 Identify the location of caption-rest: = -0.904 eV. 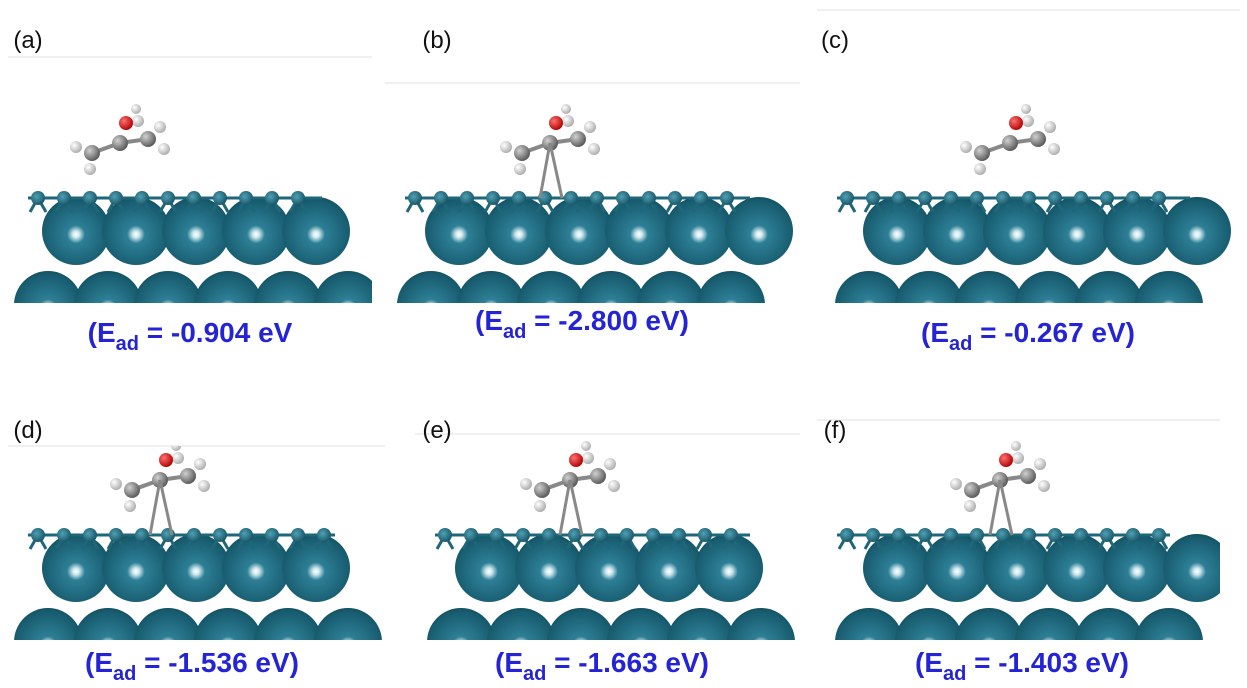
(216, 332).